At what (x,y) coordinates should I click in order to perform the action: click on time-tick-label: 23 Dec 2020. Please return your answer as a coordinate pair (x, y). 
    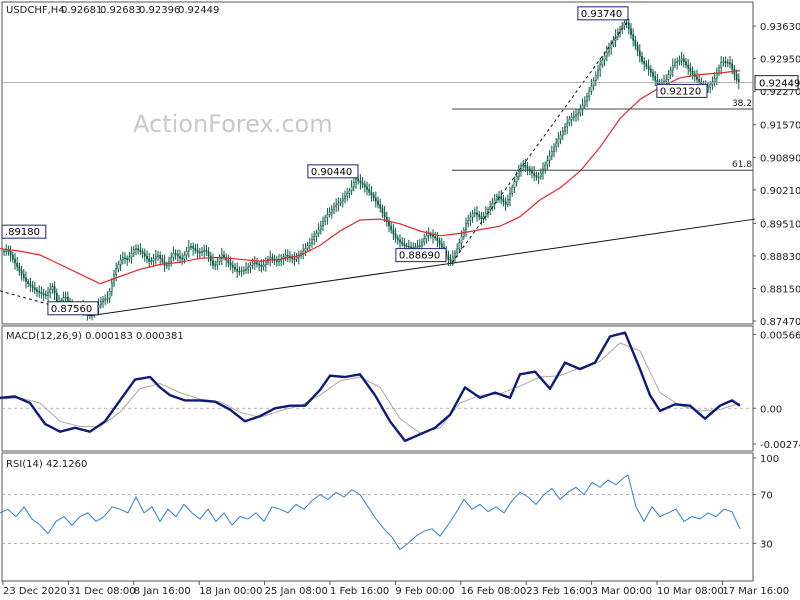
    Looking at the image, I should click on (35, 591).